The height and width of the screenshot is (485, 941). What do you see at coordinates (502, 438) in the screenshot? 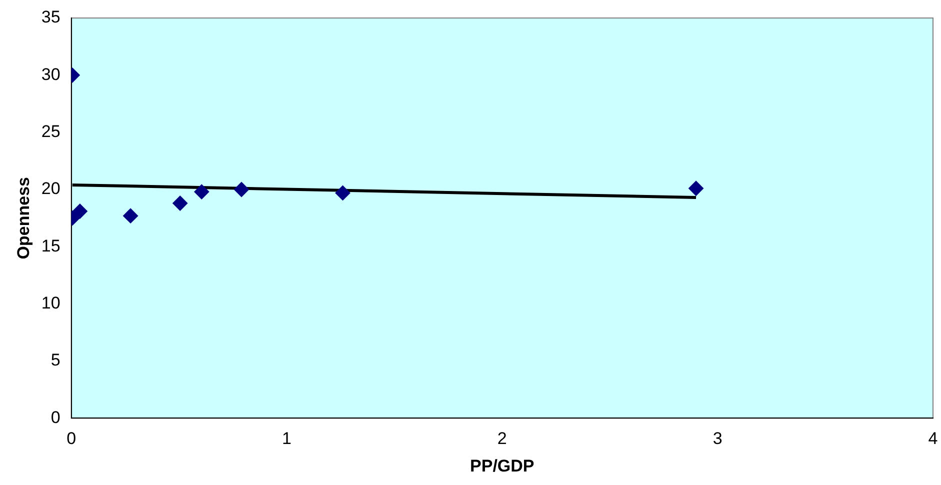
I see `x-tick-label: 2` at bounding box center [502, 438].